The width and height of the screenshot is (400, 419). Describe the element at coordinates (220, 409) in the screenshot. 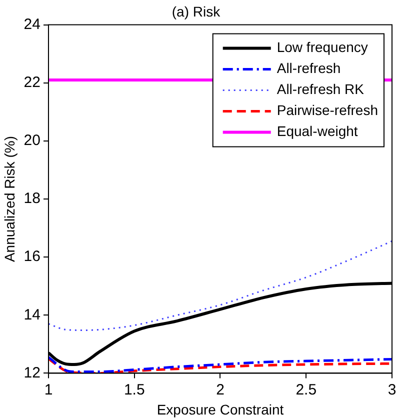

I see `x-axis-title: Exposure Constraint` at that location.